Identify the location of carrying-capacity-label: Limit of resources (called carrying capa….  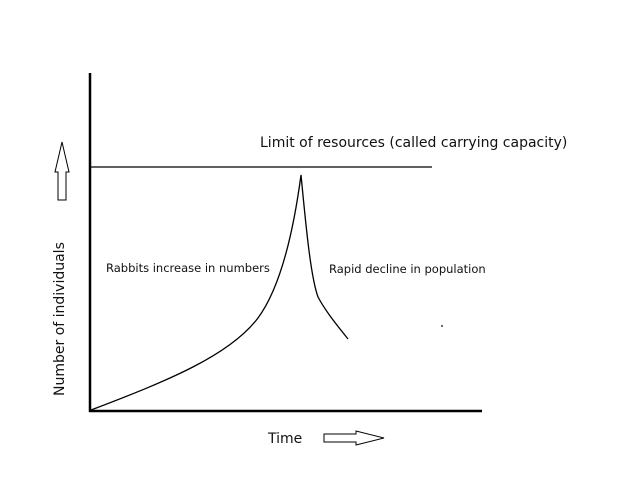
(413, 143).